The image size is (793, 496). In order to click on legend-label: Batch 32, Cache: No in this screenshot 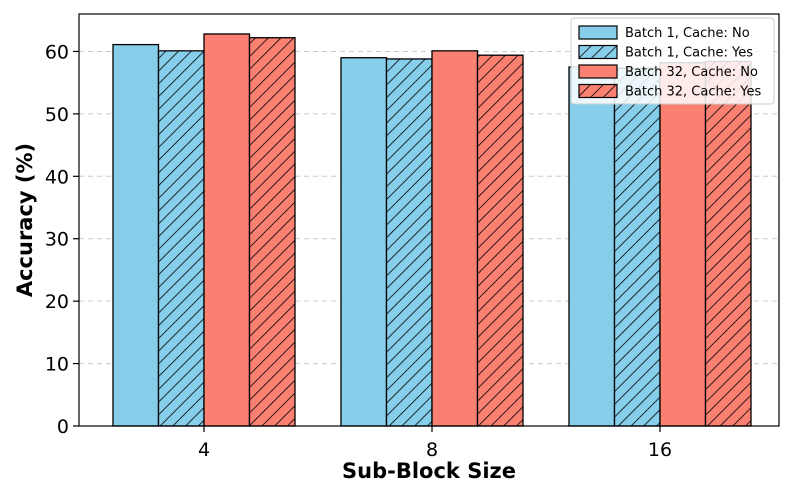, I will do `click(691, 72)`.